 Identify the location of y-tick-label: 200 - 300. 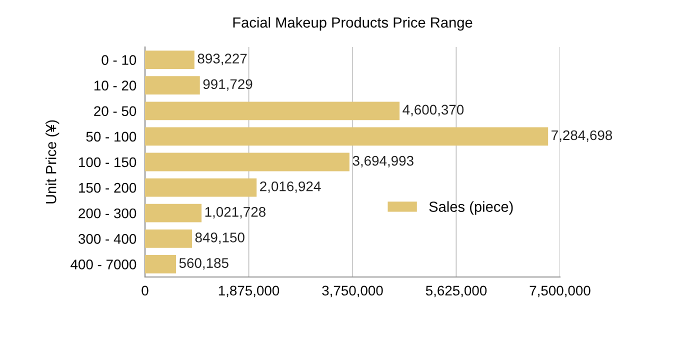
(107, 213).